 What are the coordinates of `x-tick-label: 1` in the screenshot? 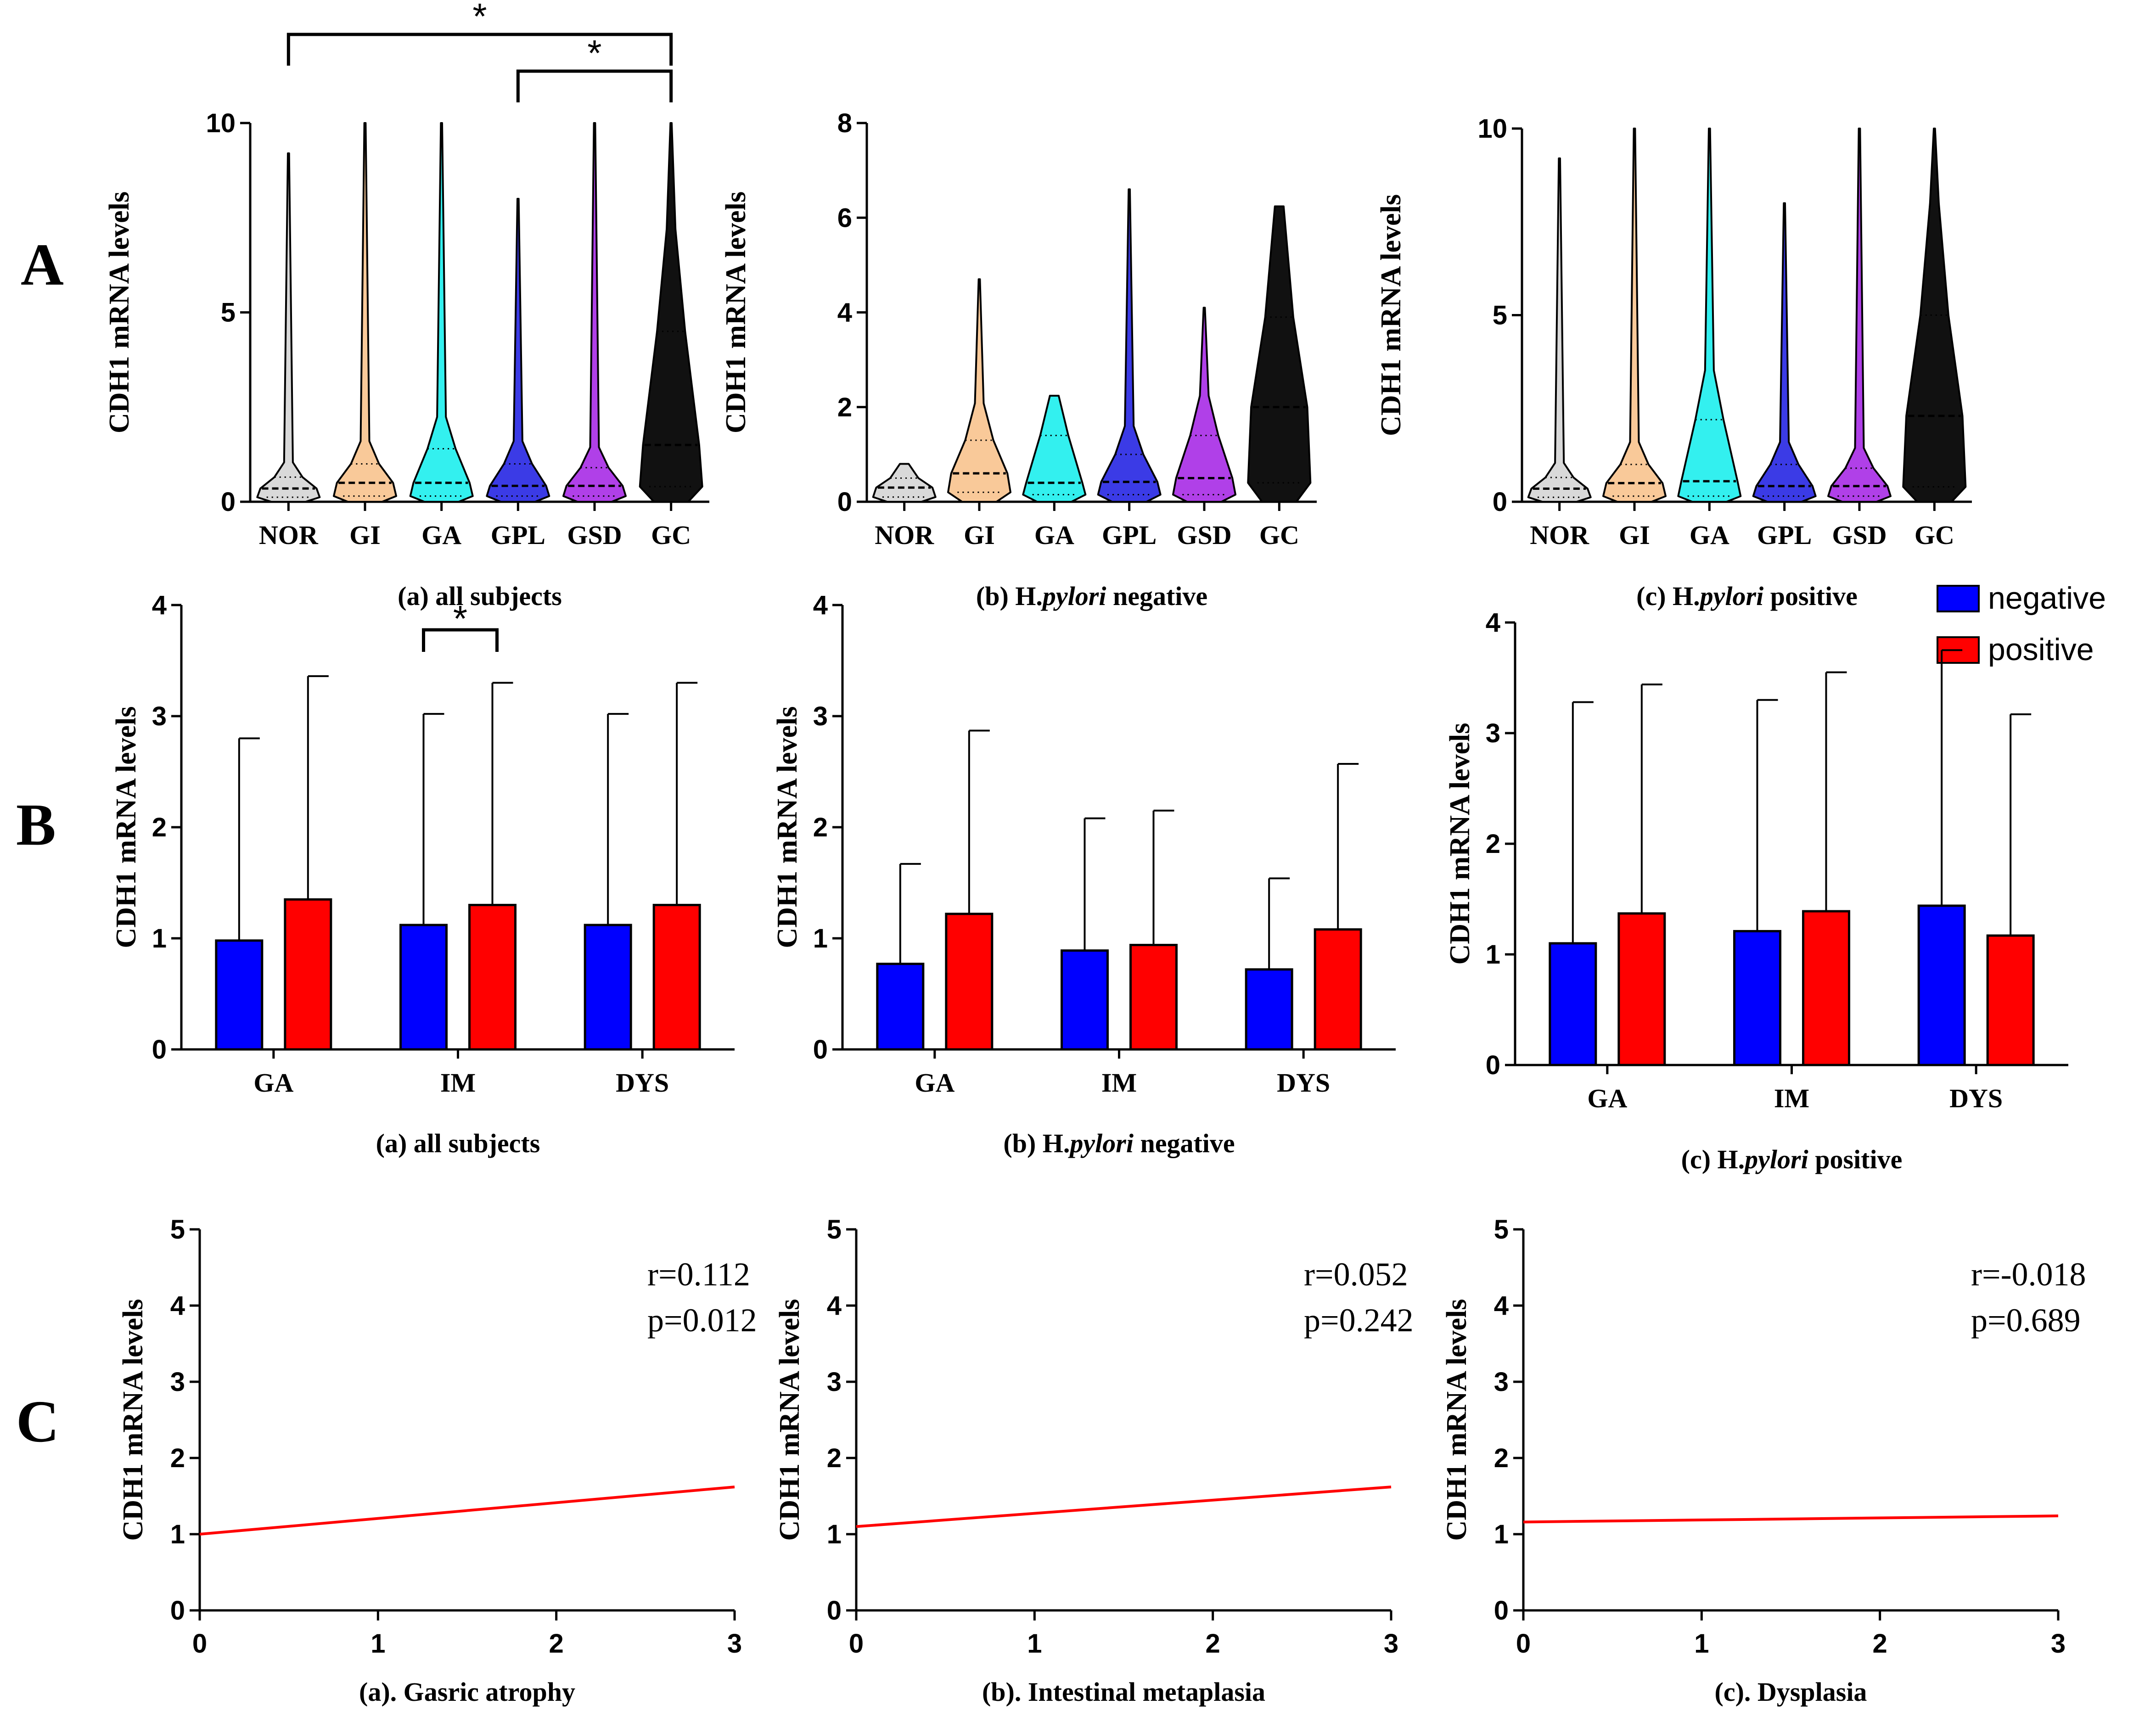 It's located at (1701, 1644).